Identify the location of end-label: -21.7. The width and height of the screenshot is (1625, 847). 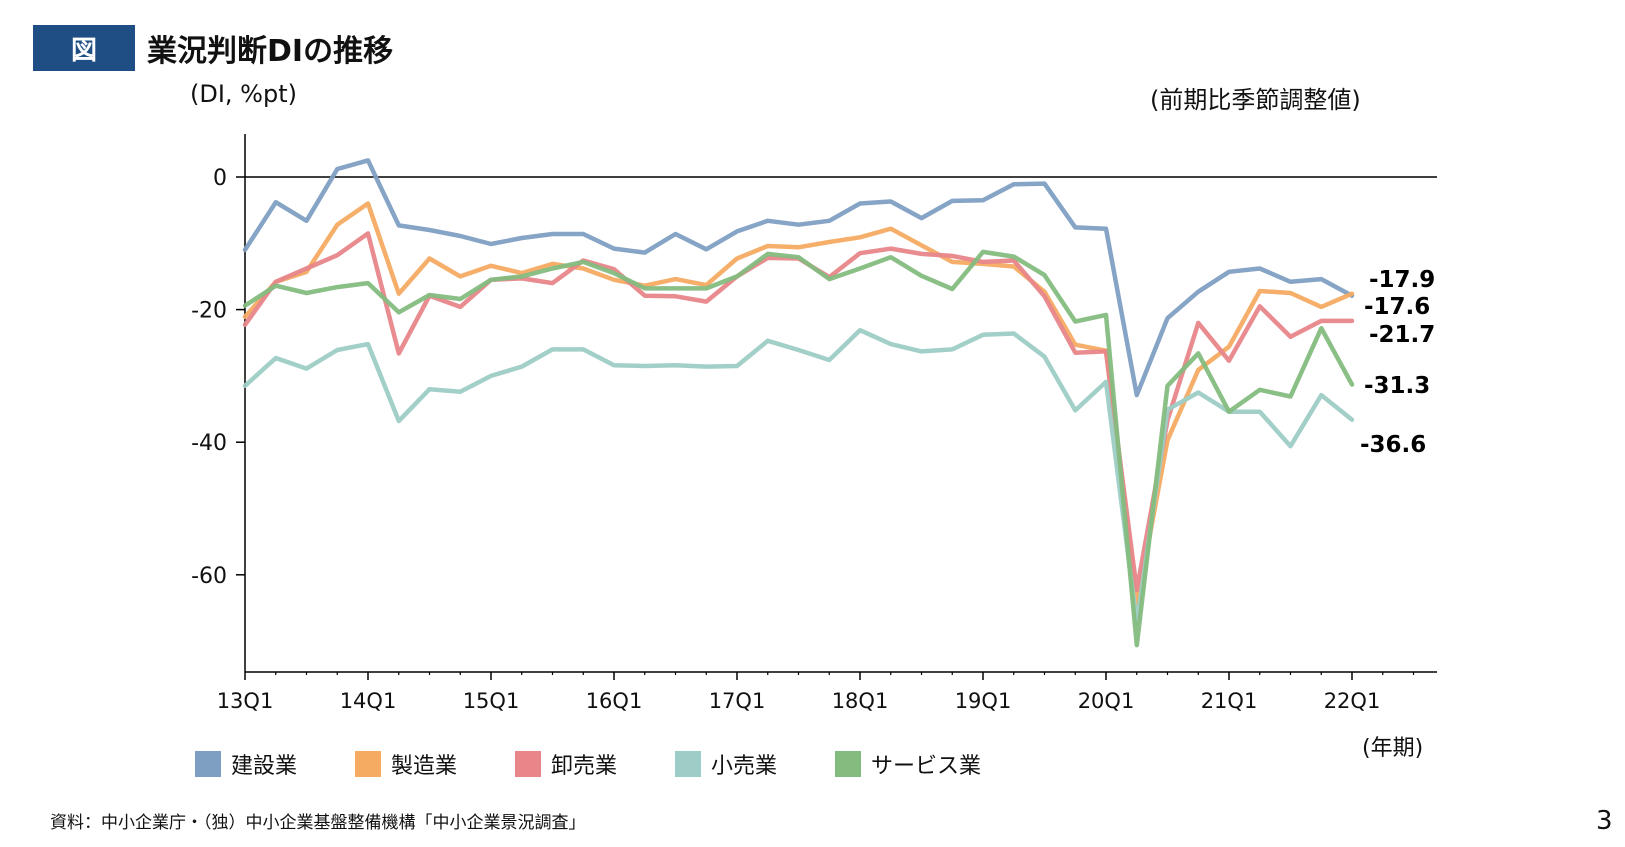
(1402, 335).